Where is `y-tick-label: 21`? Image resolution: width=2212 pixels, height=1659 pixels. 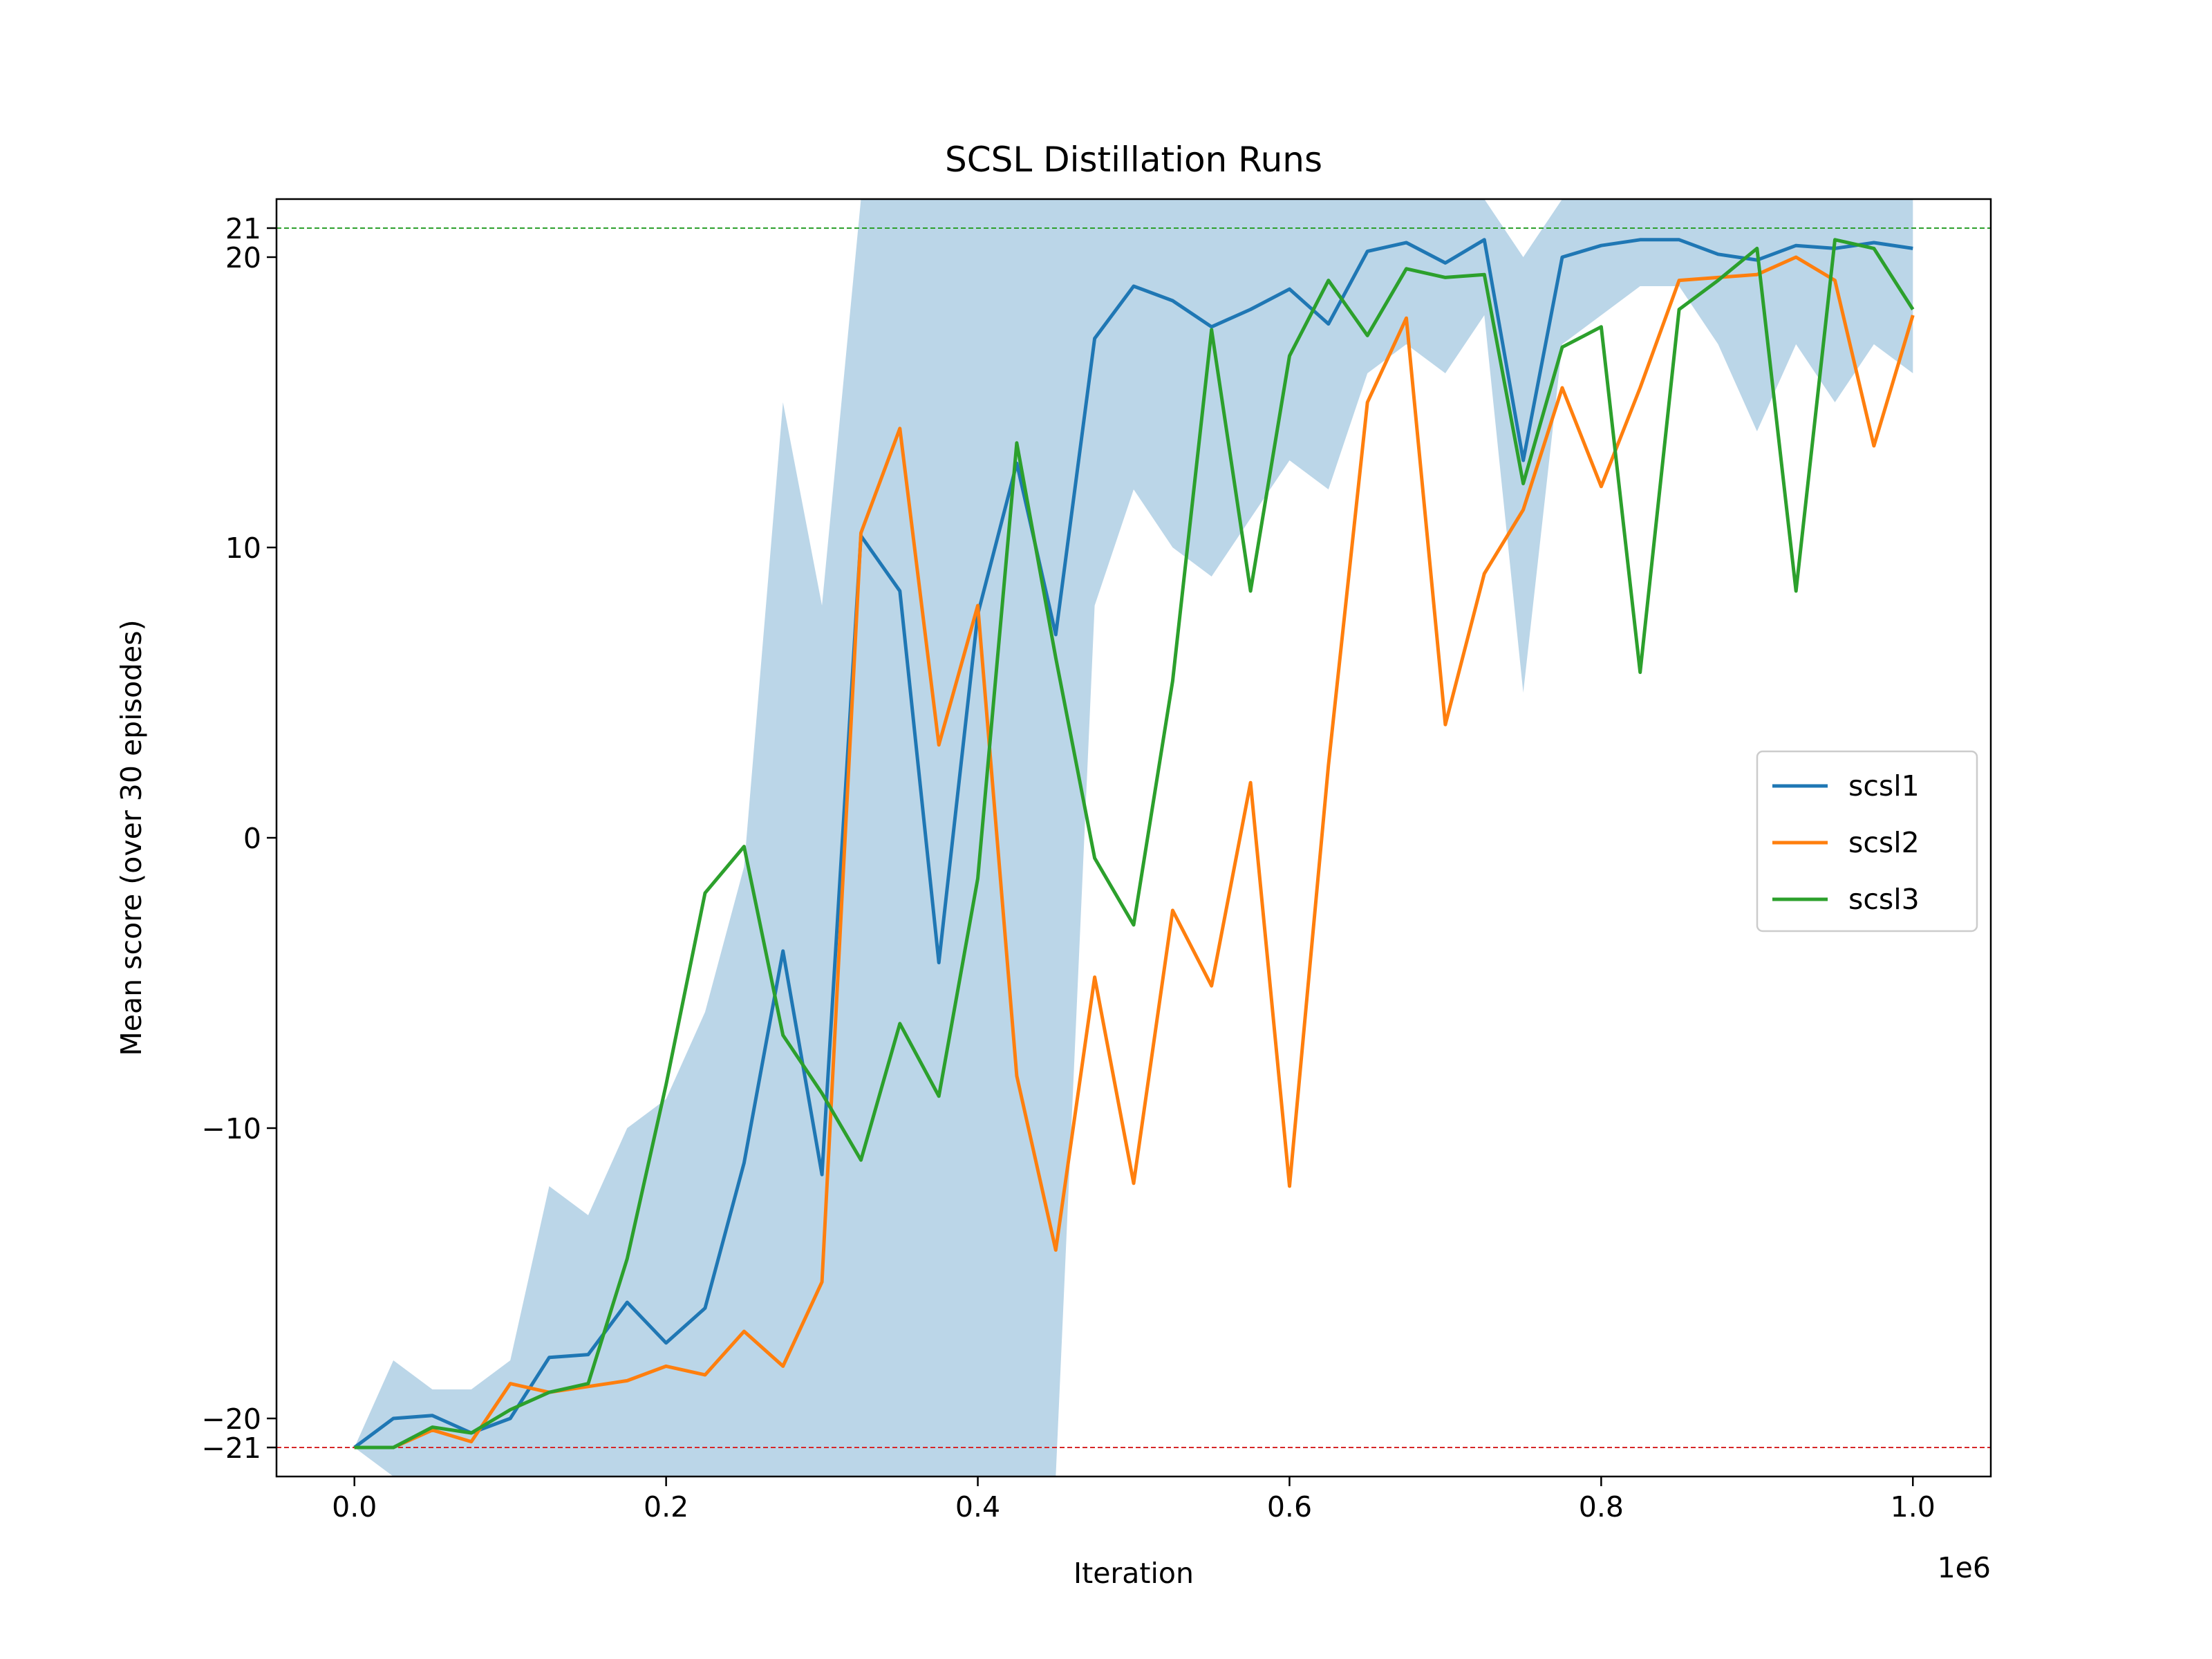 y-tick-label: 21 is located at coordinates (243, 228).